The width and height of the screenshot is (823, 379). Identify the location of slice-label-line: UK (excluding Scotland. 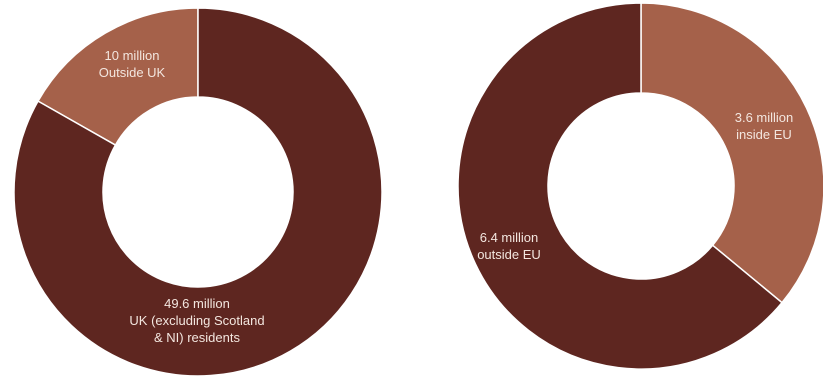
(196, 320).